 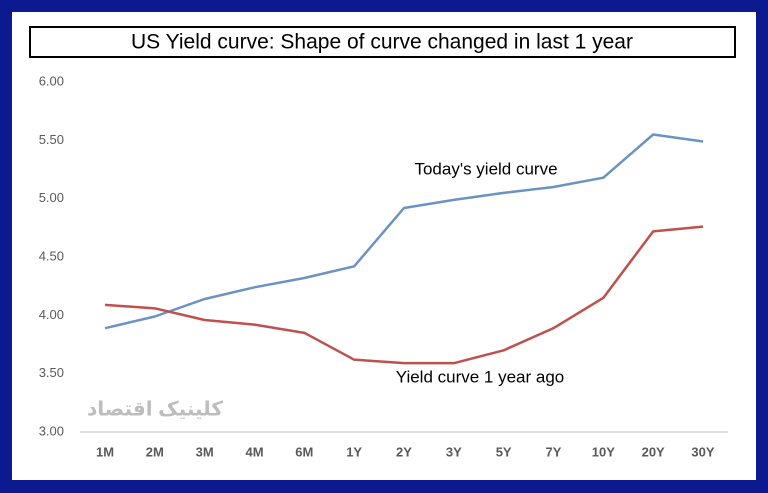 What do you see at coordinates (51, 314) in the screenshot?
I see `y-tick-label: 4.00` at bounding box center [51, 314].